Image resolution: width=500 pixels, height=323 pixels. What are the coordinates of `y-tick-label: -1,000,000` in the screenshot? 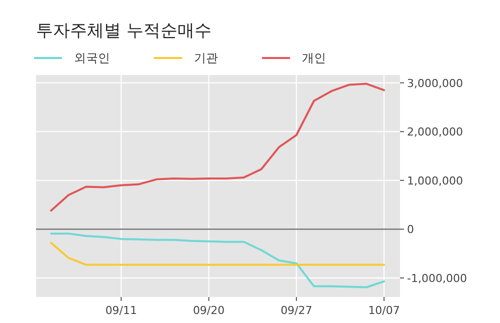 It's located at (437, 278).